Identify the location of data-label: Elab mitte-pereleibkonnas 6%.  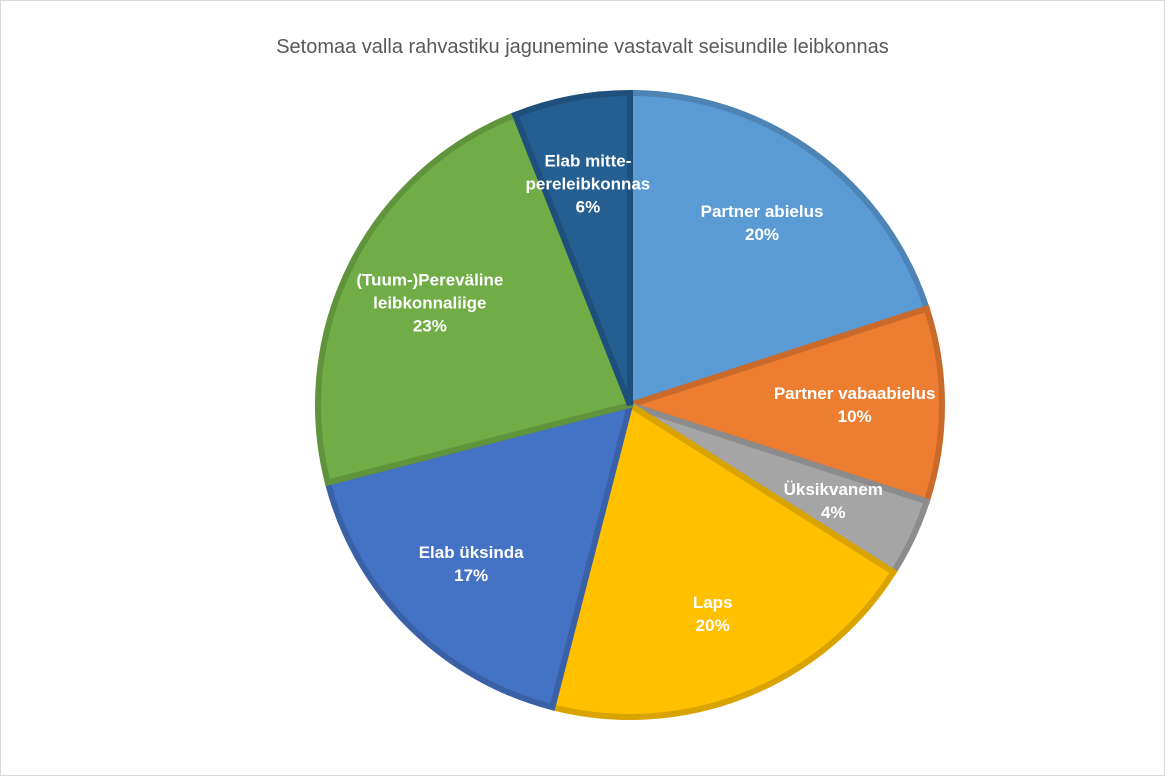
(588, 184).